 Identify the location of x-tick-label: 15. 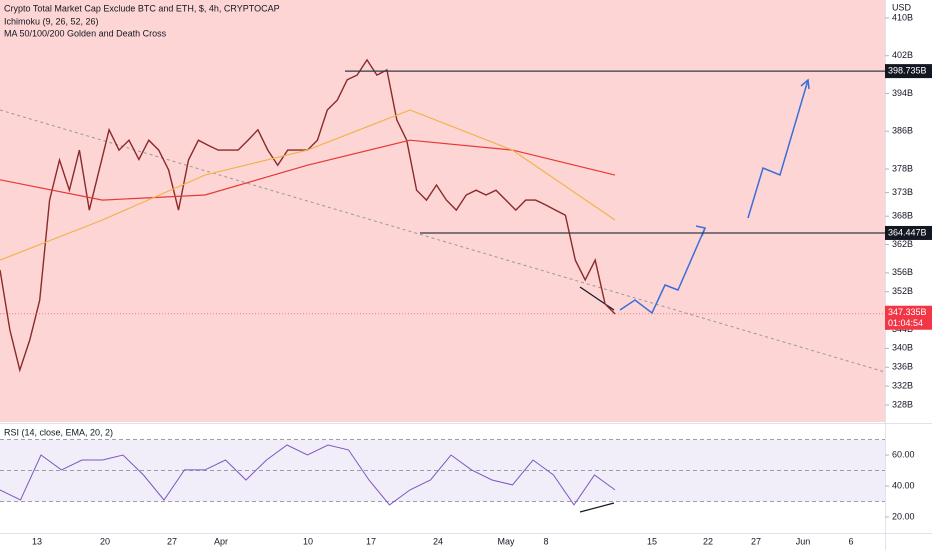
(652, 541).